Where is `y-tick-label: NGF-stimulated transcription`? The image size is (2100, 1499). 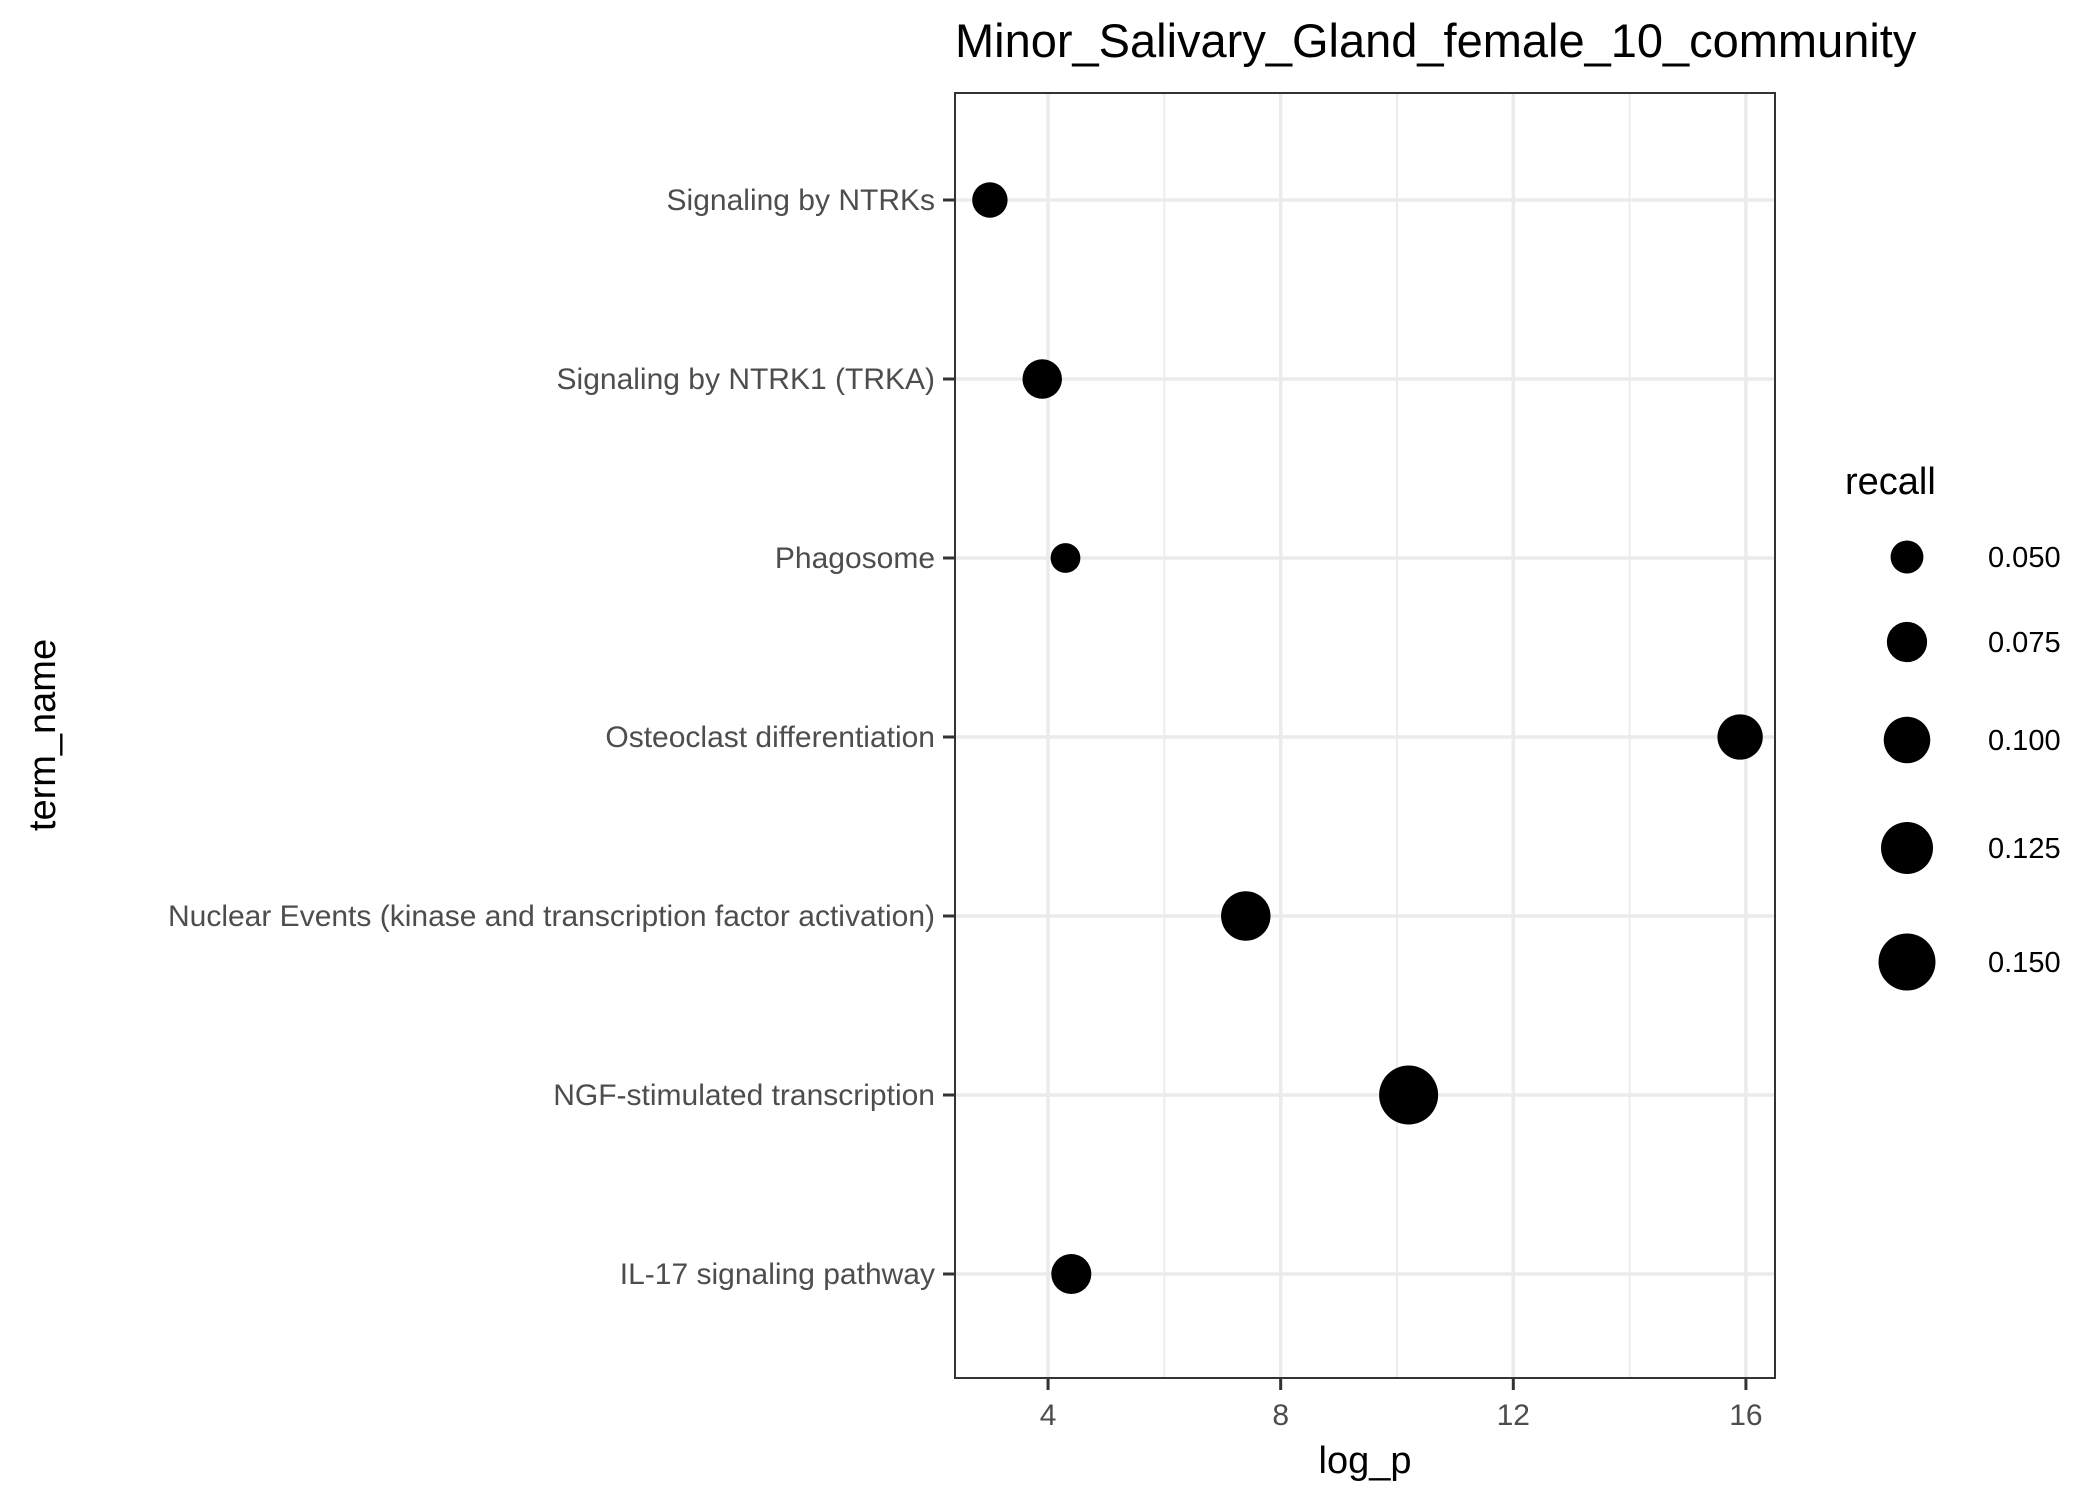 y-tick-label: NGF-stimulated transcription is located at coordinates (744, 1095).